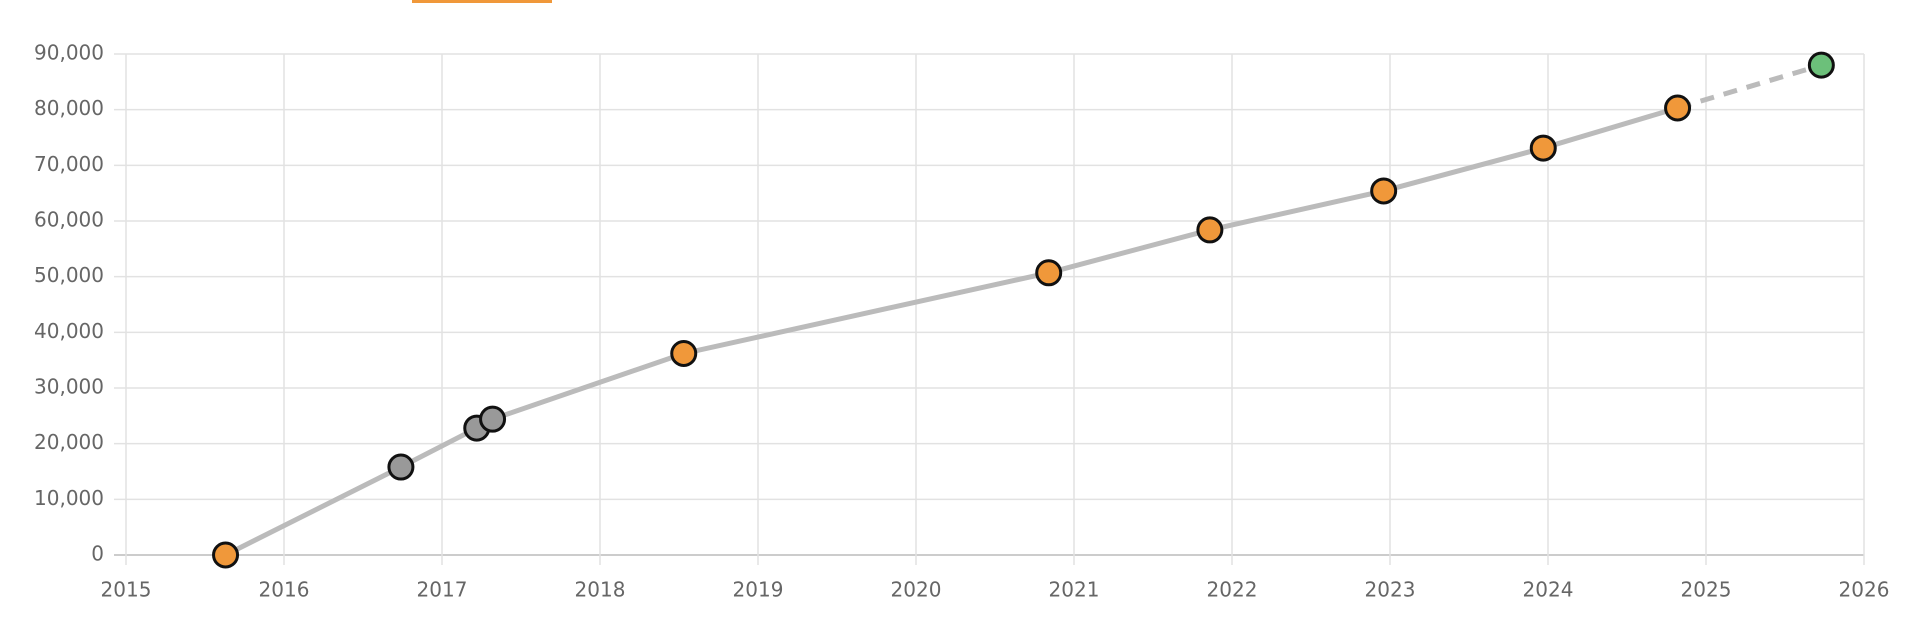 This screenshot has width=1918, height=634. What do you see at coordinates (1864, 590) in the screenshot?
I see `x-tick-label: 2026` at bounding box center [1864, 590].